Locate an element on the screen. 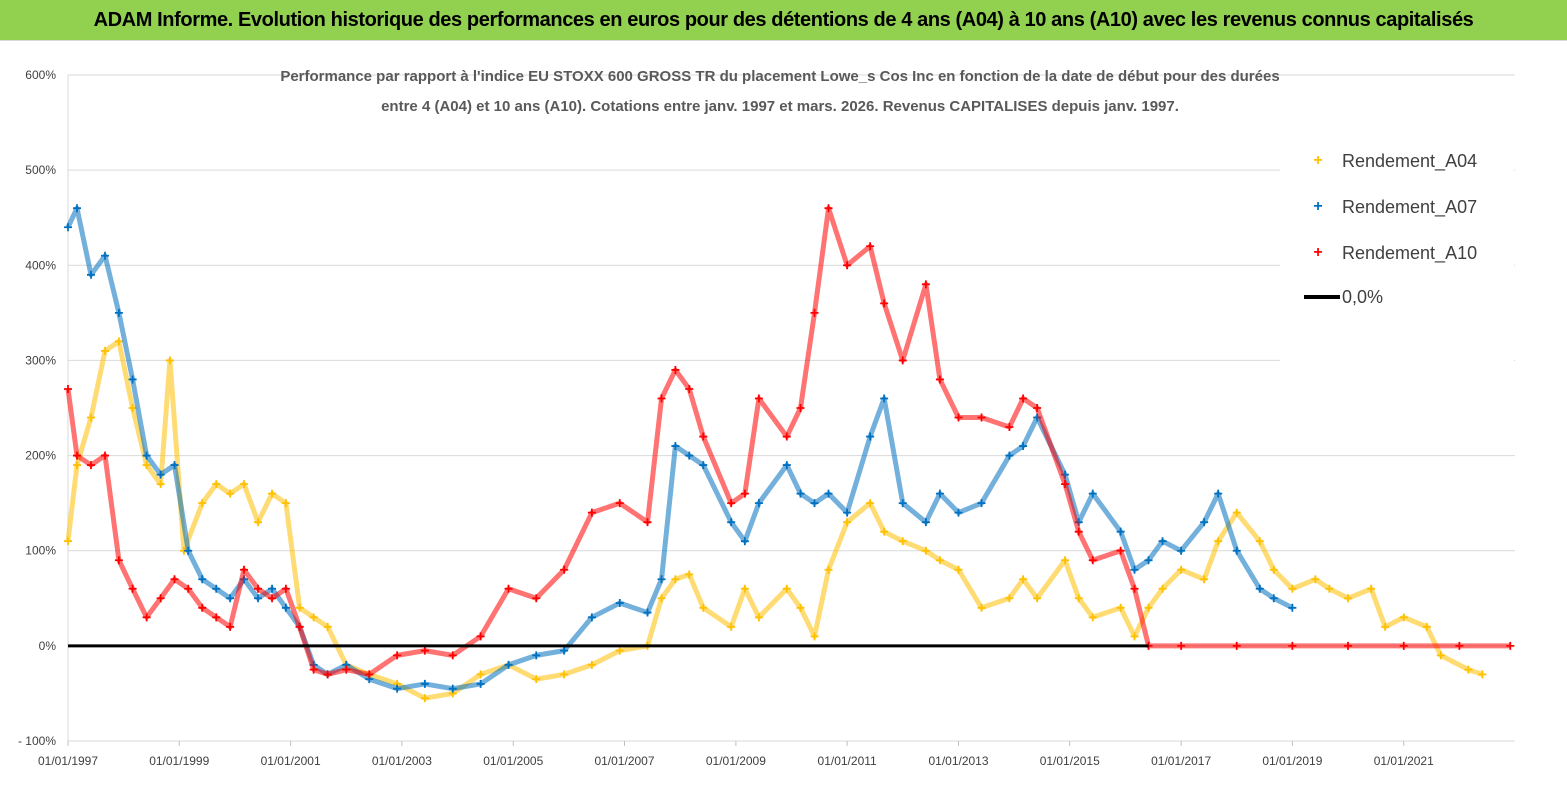 The image size is (1567, 791). legend-label-zero: 0,0% is located at coordinates (1363, 297).